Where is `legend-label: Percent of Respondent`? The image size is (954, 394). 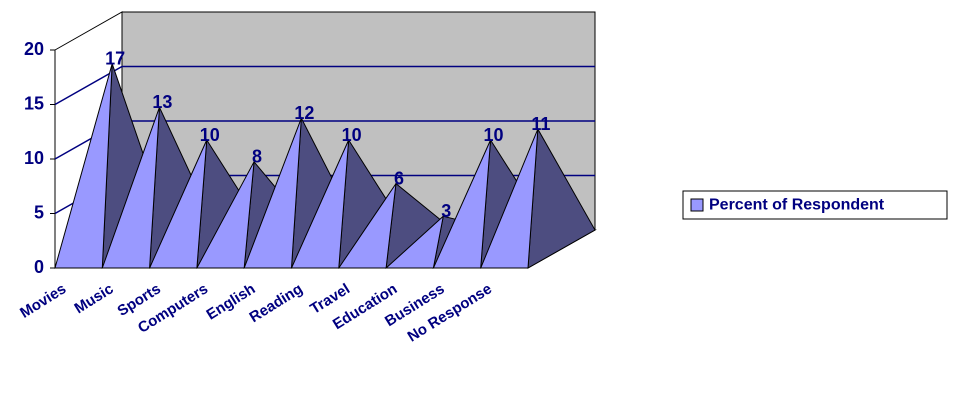 legend-label: Percent of Respondent is located at coordinates (797, 205).